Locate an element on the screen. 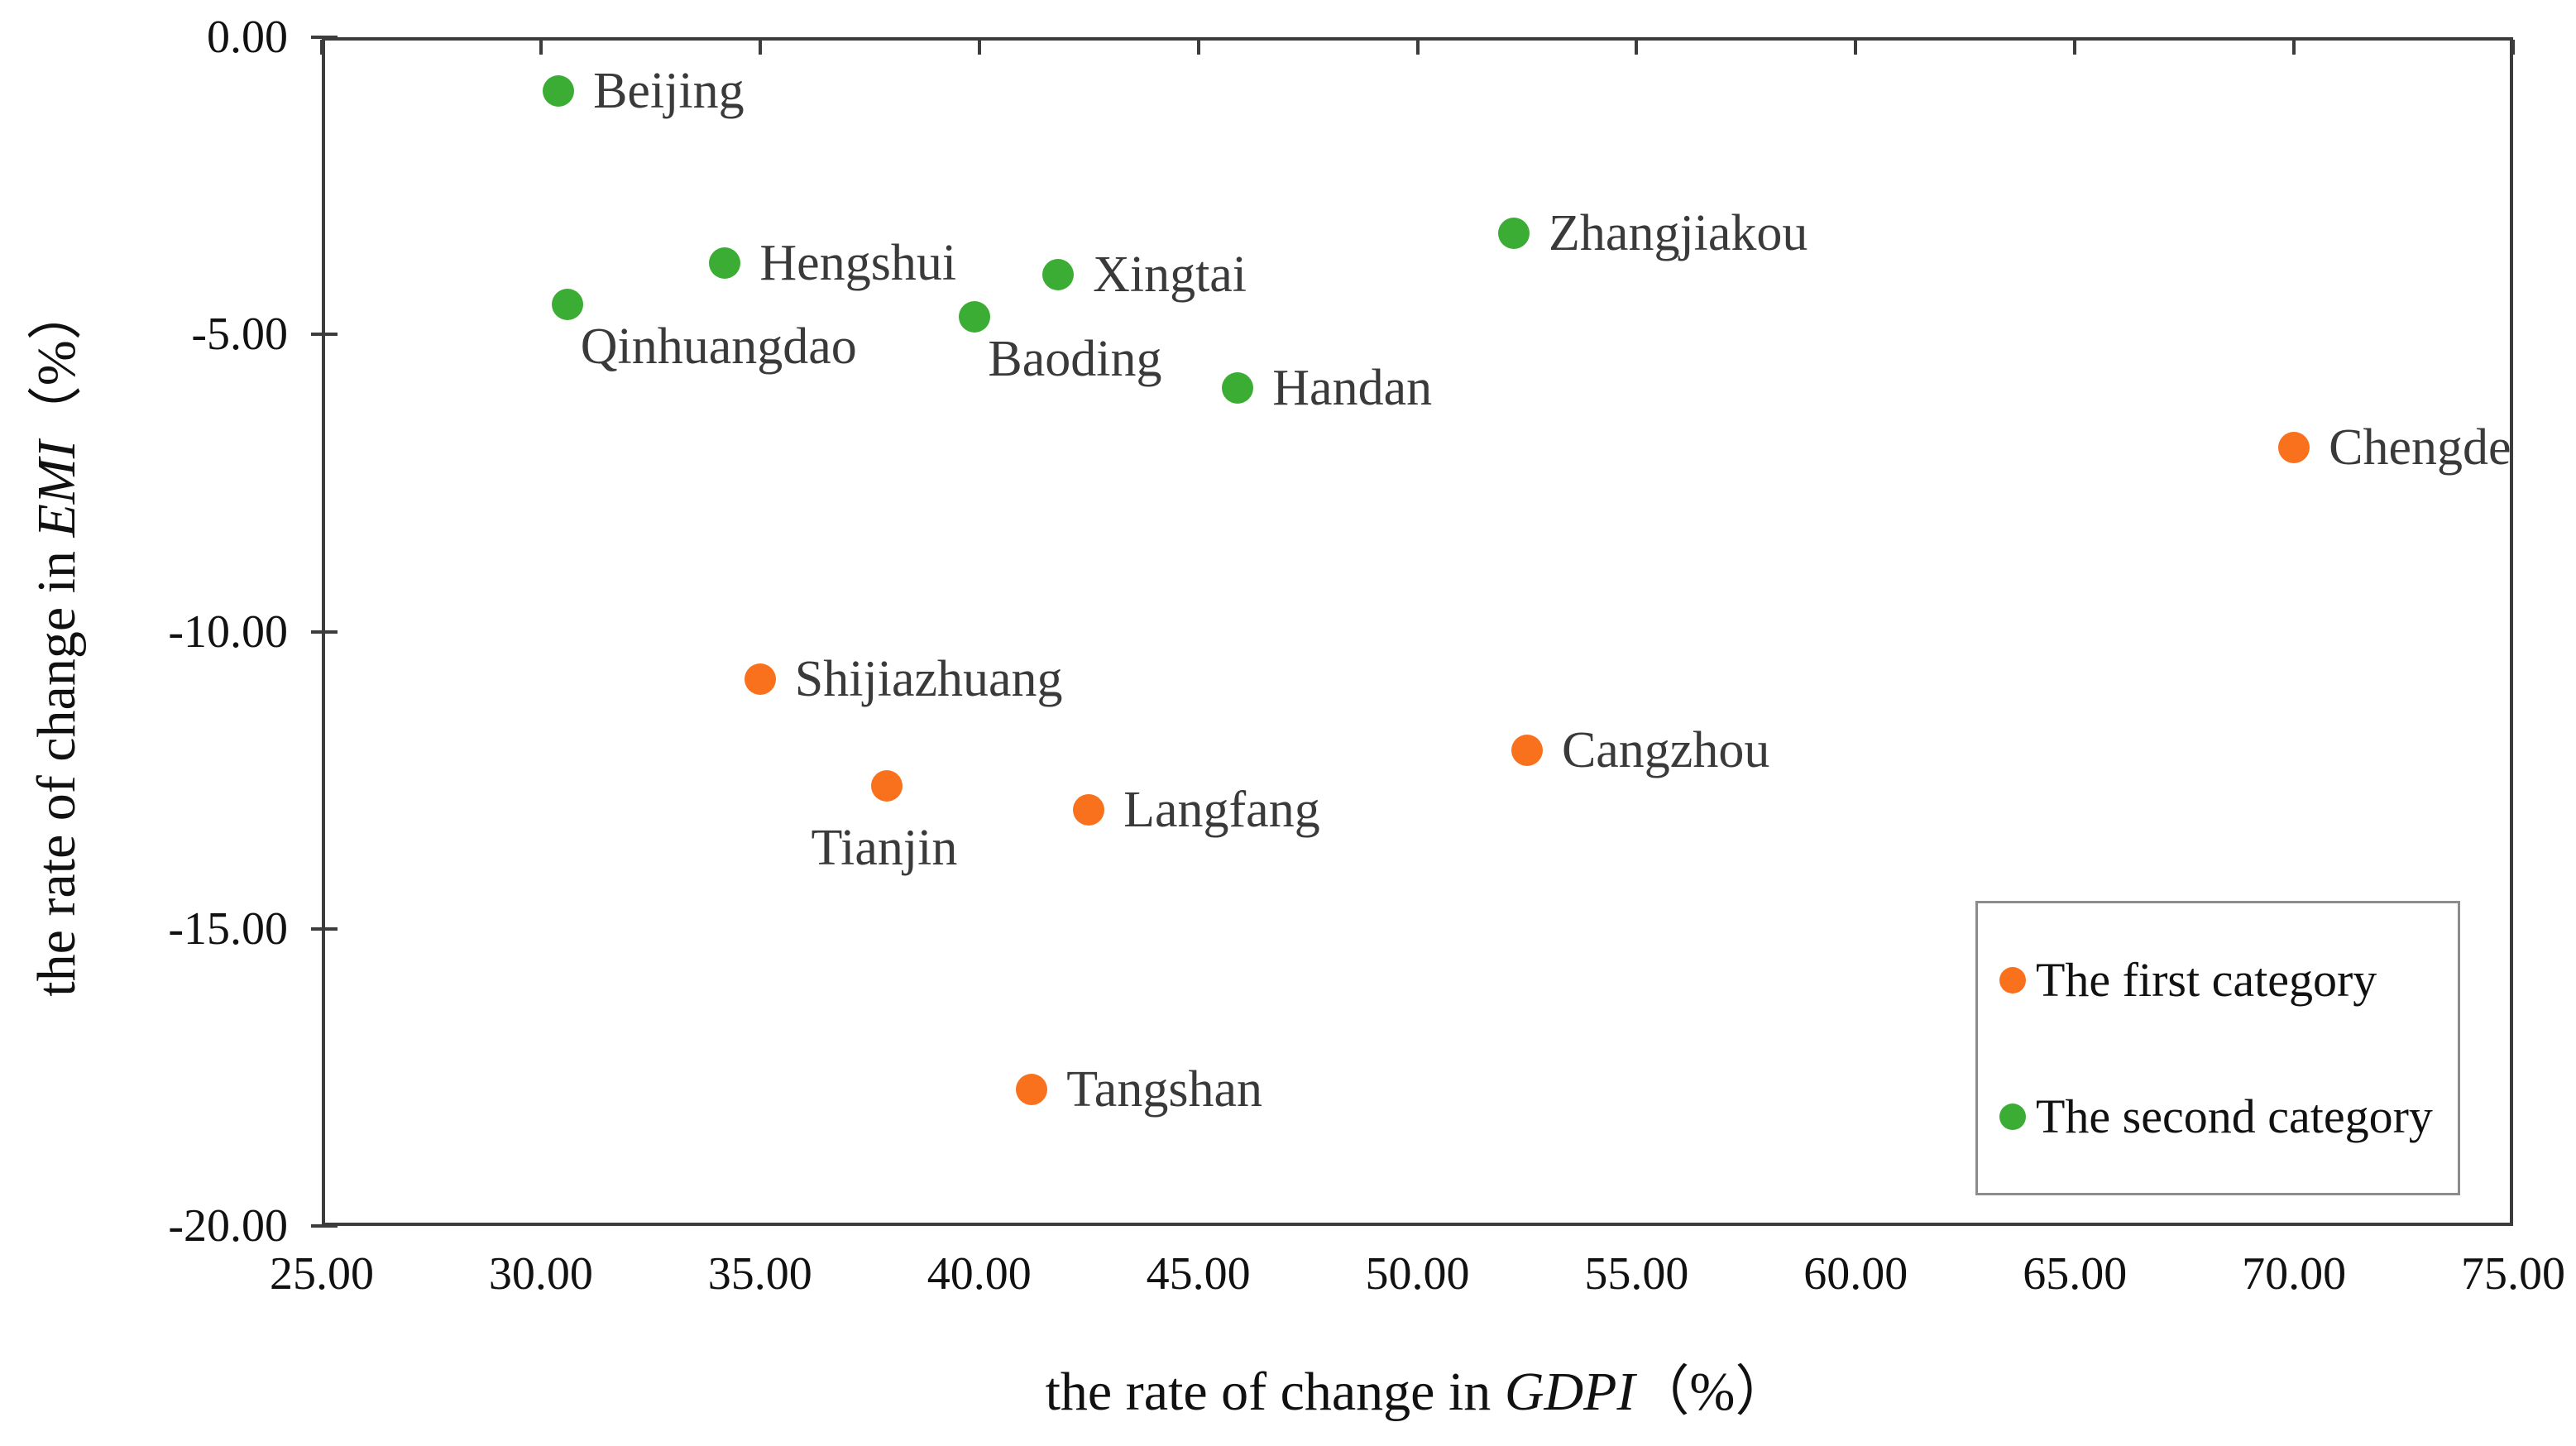 The width and height of the screenshot is (2576, 1446). data-point-label: Cangzhou is located at coordinates (1666, 750).